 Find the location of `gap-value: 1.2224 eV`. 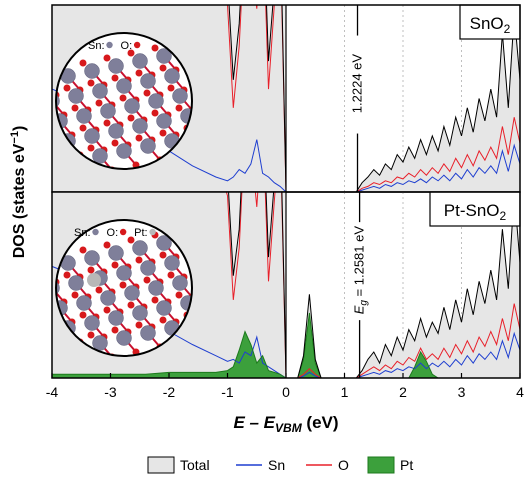

gap-value: 1.2224 eV is located at coordinates (357, 84).